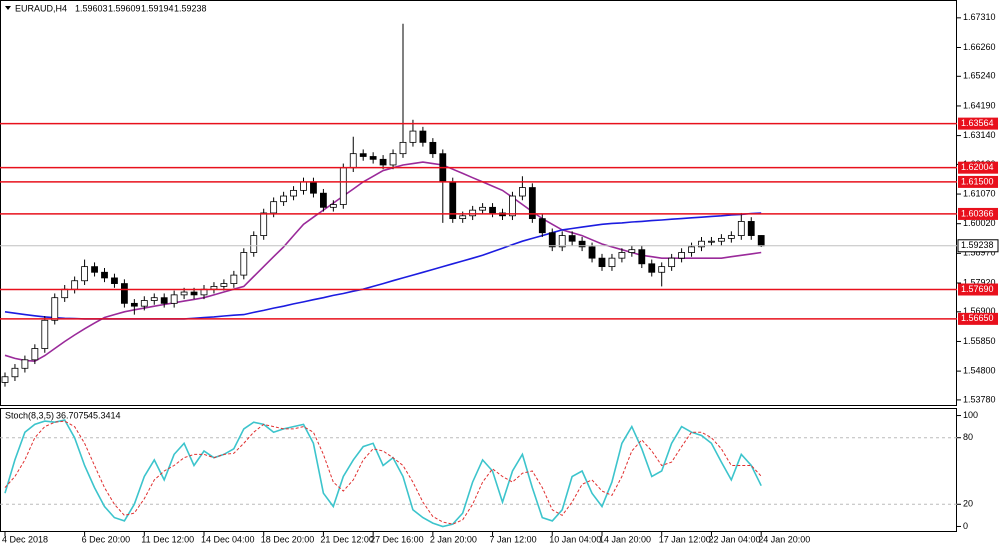 The image size is (1000, 550). I want to click on y-tick-label: 0, so click(965, 526).